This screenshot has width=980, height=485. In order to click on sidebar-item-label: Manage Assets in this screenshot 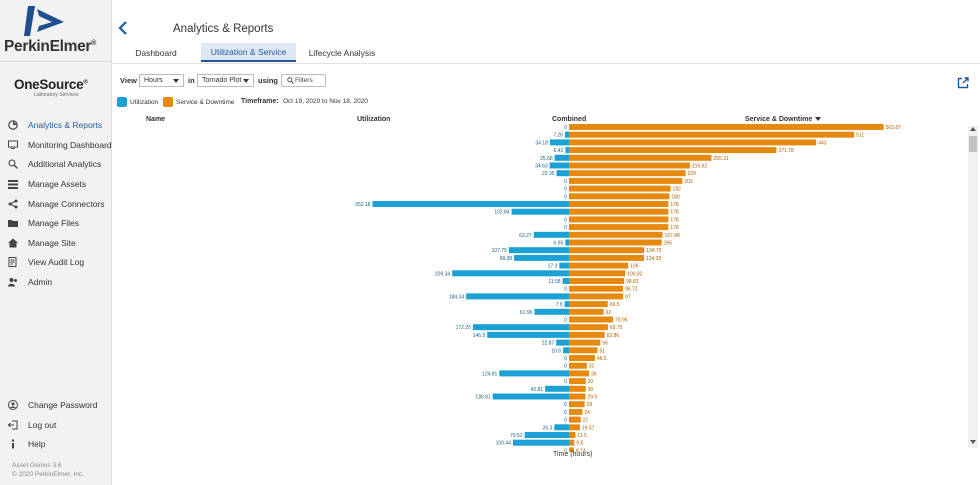, I will do `click(57, 184)`.